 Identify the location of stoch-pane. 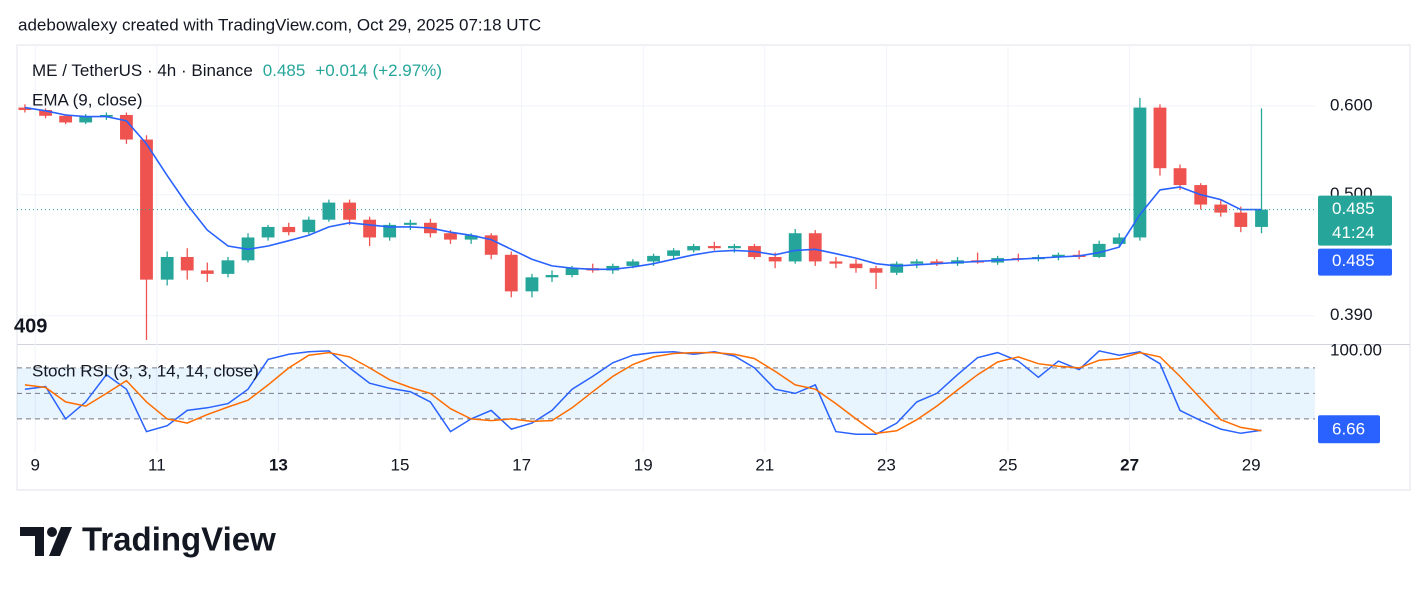
(666, 392).